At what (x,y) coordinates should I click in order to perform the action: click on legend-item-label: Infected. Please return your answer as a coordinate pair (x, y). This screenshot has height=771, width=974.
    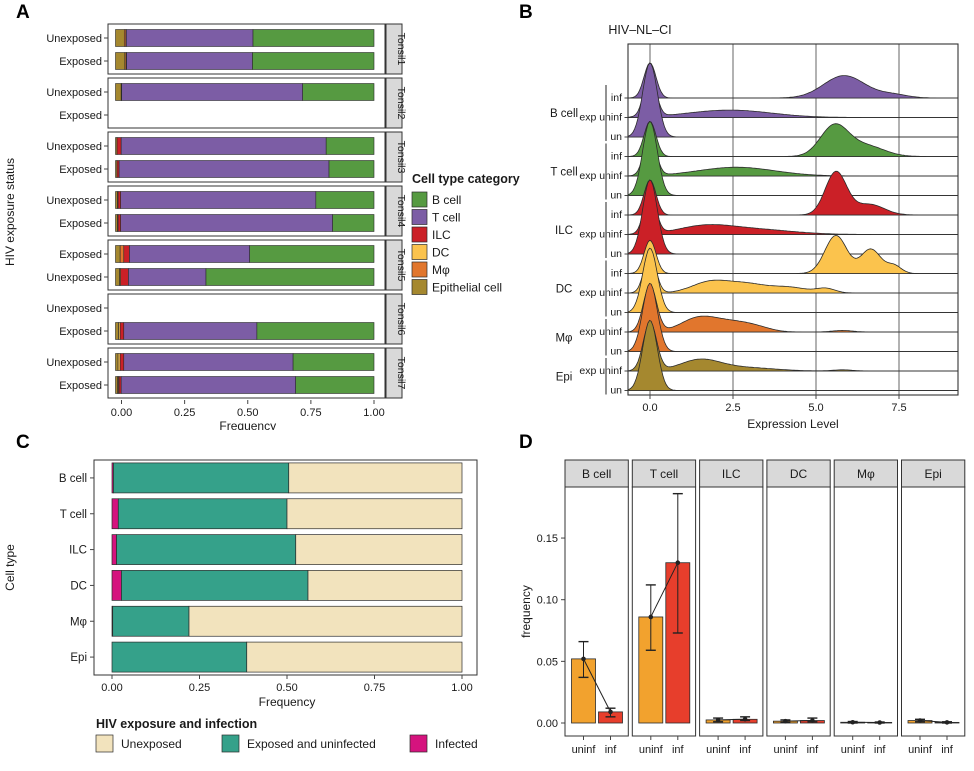
    Looking at the image, I should click on (456, 744).